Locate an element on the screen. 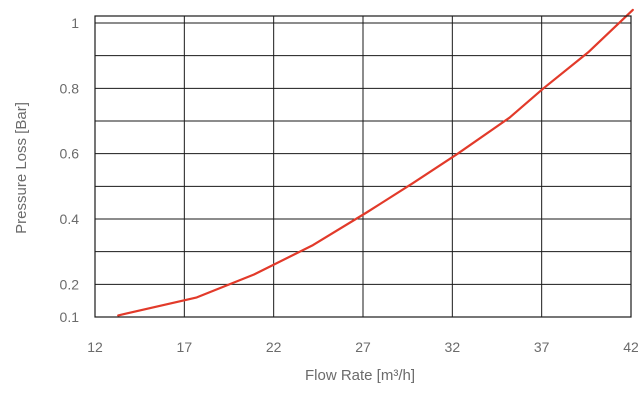 This screenshot has width=638, height=410. x-tick-label: 27 is located at coordinates (363, 347).